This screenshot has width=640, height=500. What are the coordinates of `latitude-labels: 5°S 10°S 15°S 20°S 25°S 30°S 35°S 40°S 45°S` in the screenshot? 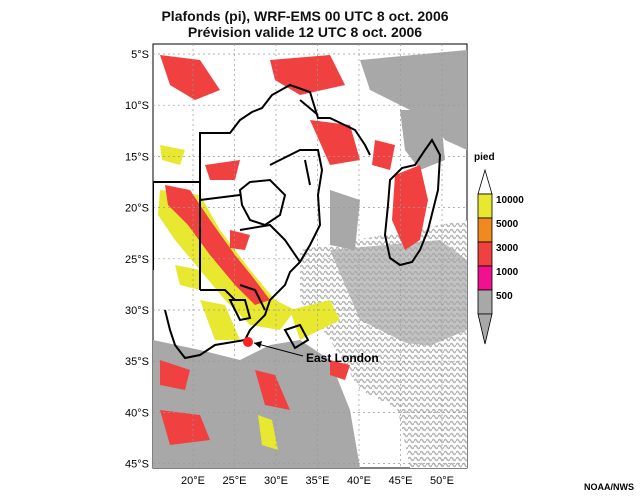 It's located at (137, 260).